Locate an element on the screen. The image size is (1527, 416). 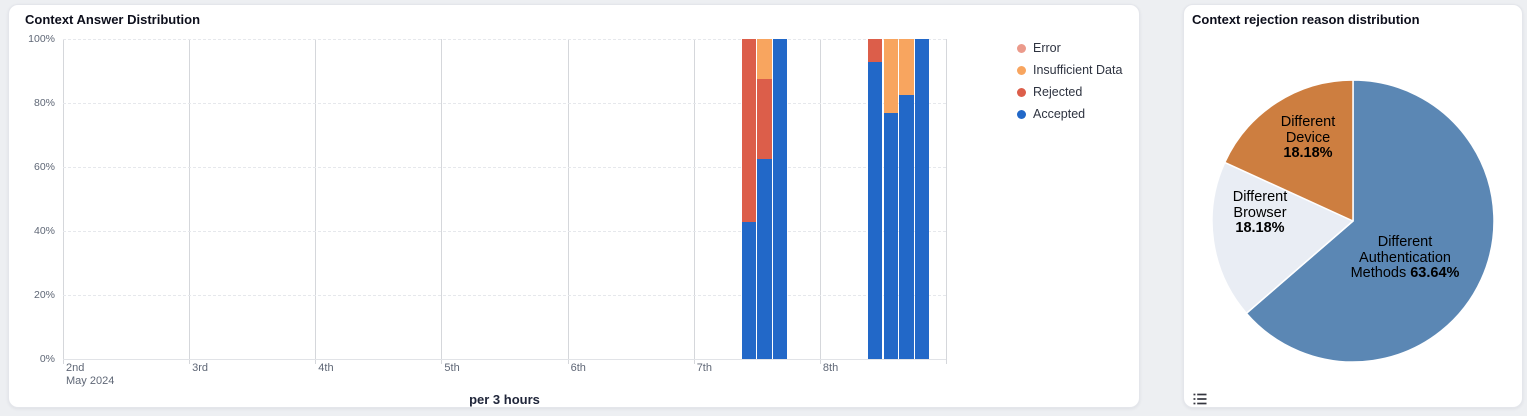
x-axis-title: per 3 hours is located at coordinates (504, 399).